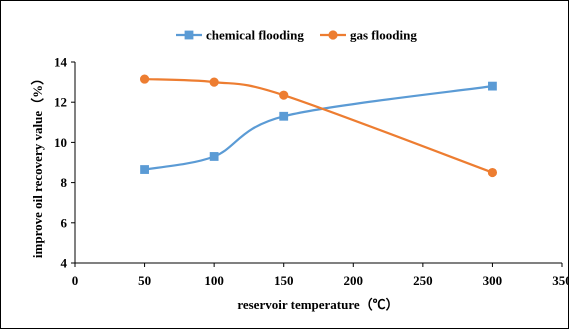  What do you see at coordinates (560, 280) in the screenshot?
I see `x-tick-label: 350` at bounding box center [560, 280].